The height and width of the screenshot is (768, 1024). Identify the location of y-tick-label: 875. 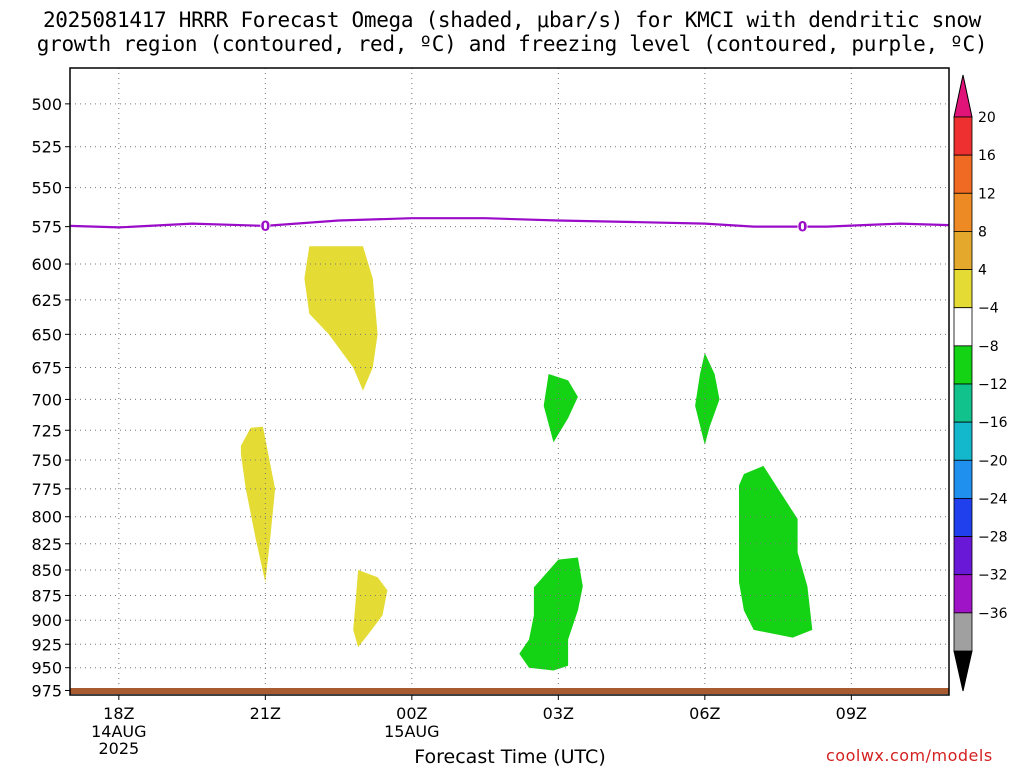
(46, 595).